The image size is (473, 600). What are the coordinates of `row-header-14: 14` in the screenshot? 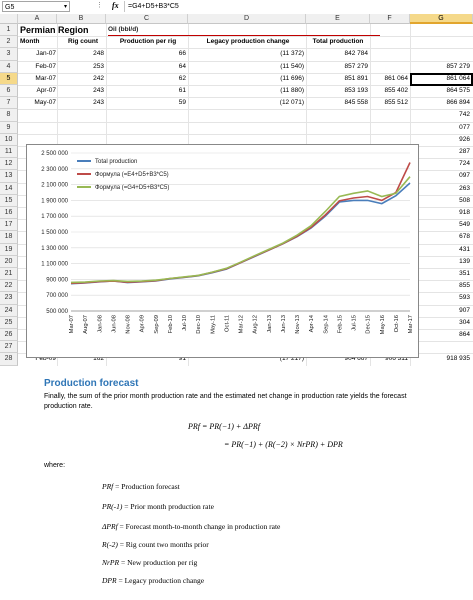 It's located at (9, 188).